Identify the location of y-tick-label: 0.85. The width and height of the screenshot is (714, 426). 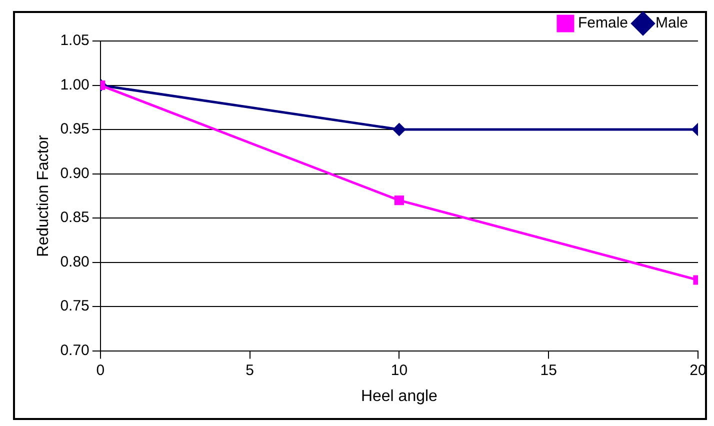
(75, 217).